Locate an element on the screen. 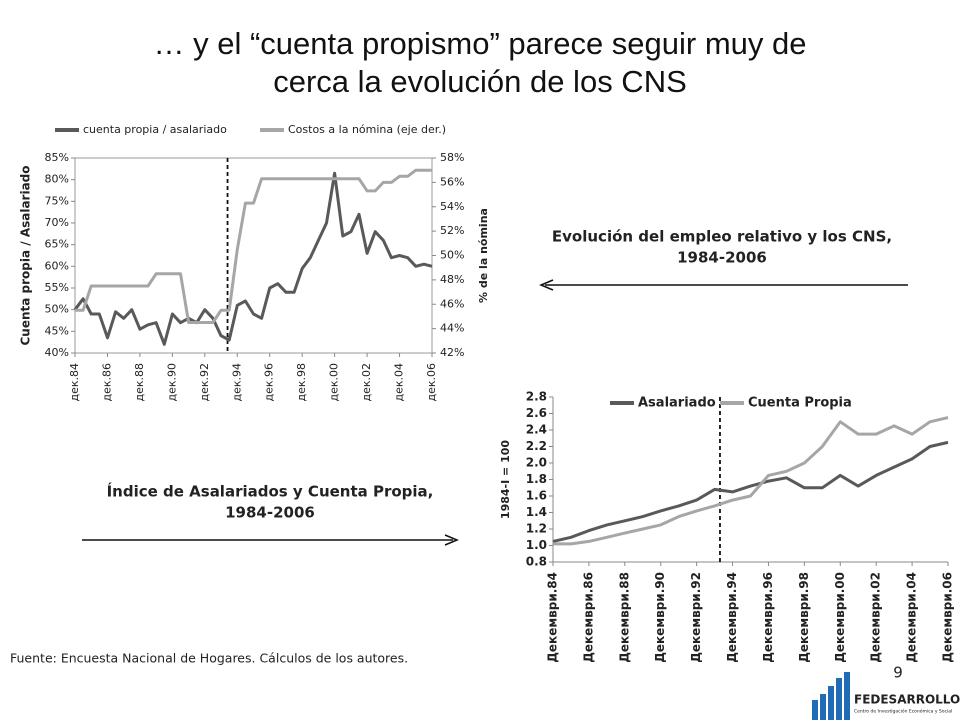  y2-tick-label: 42% is located at coordinates (452, 352).